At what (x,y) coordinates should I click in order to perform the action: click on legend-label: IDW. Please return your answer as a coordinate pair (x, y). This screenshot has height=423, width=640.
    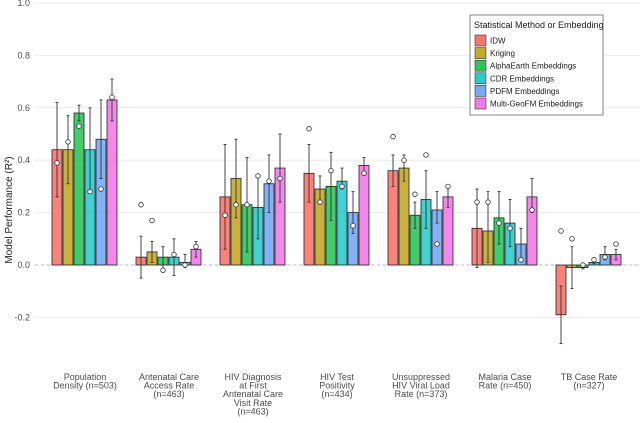
    Looking at the image, I should click on (498, 41).